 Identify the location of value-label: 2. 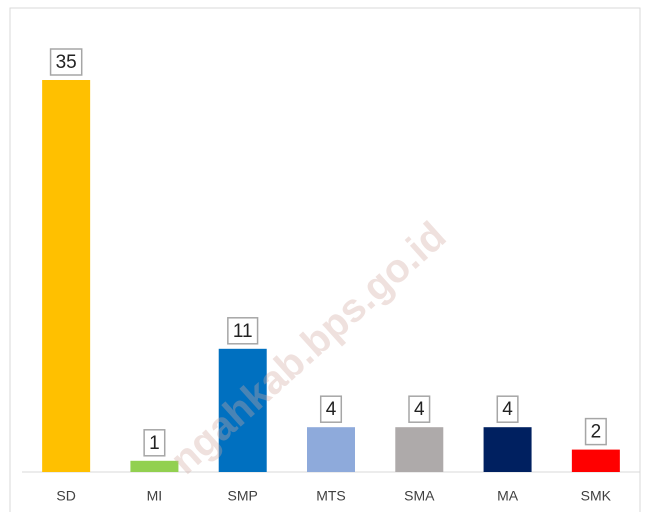
(596, 432).